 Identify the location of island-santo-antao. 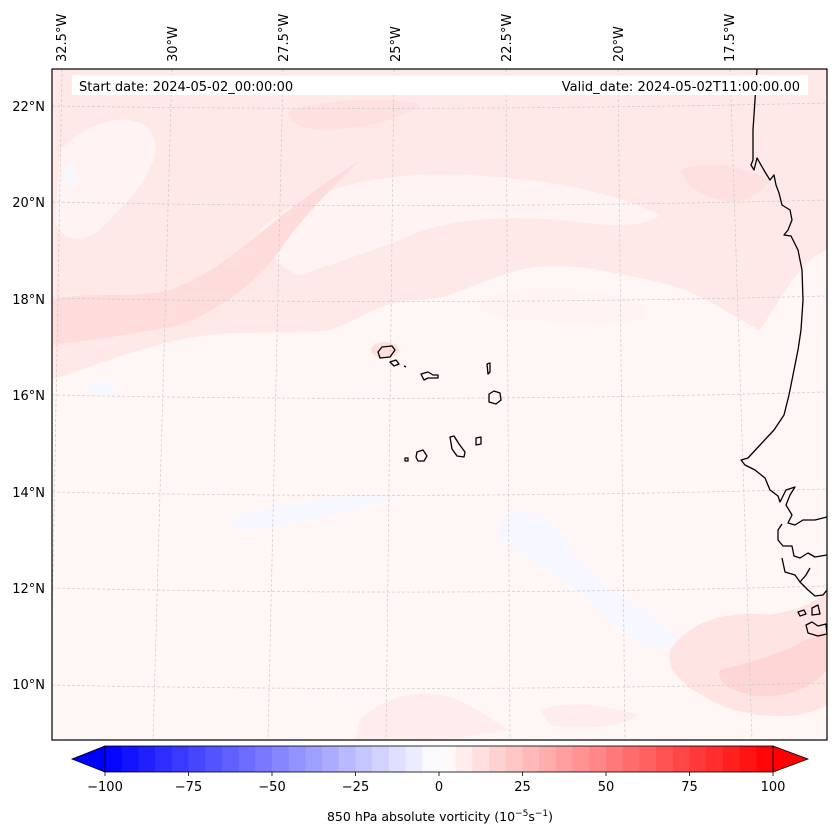
(386, 352).